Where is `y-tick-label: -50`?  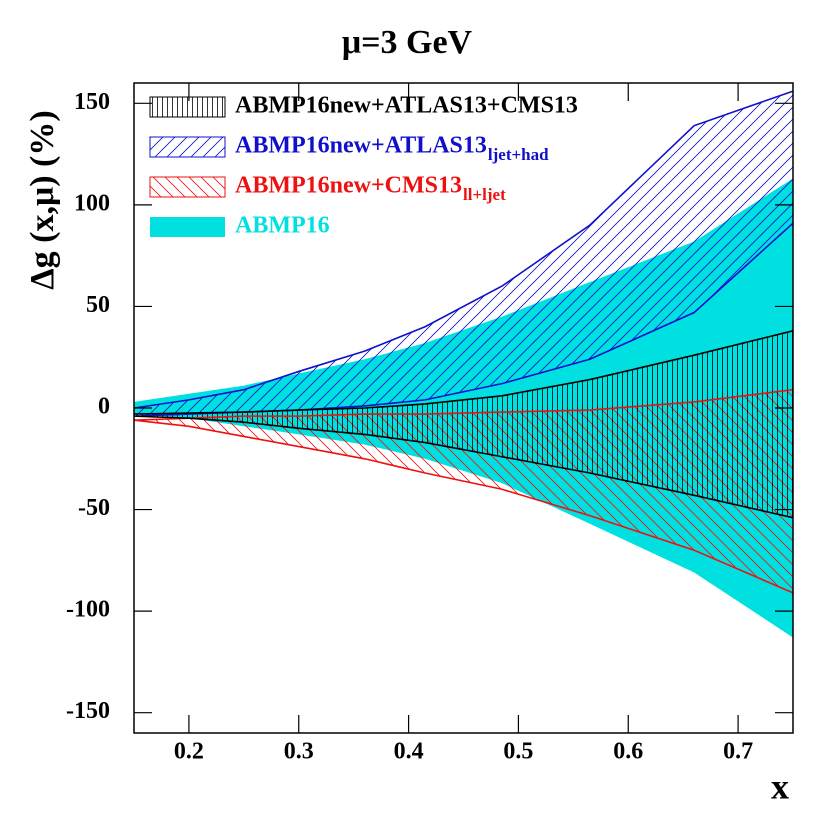 y-tick-label: -50 is located at coordinates (94, 508).